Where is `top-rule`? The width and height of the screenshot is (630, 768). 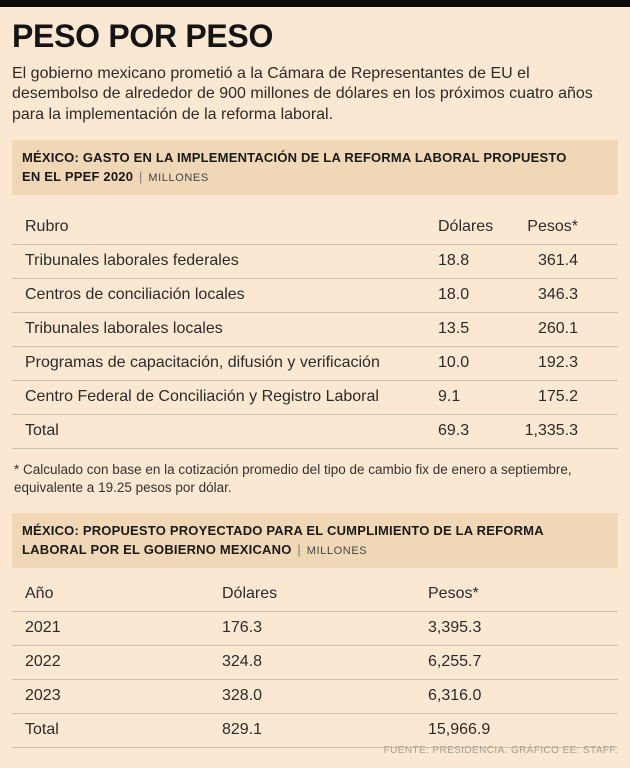 top-rule is located at coordinates (315, 3).